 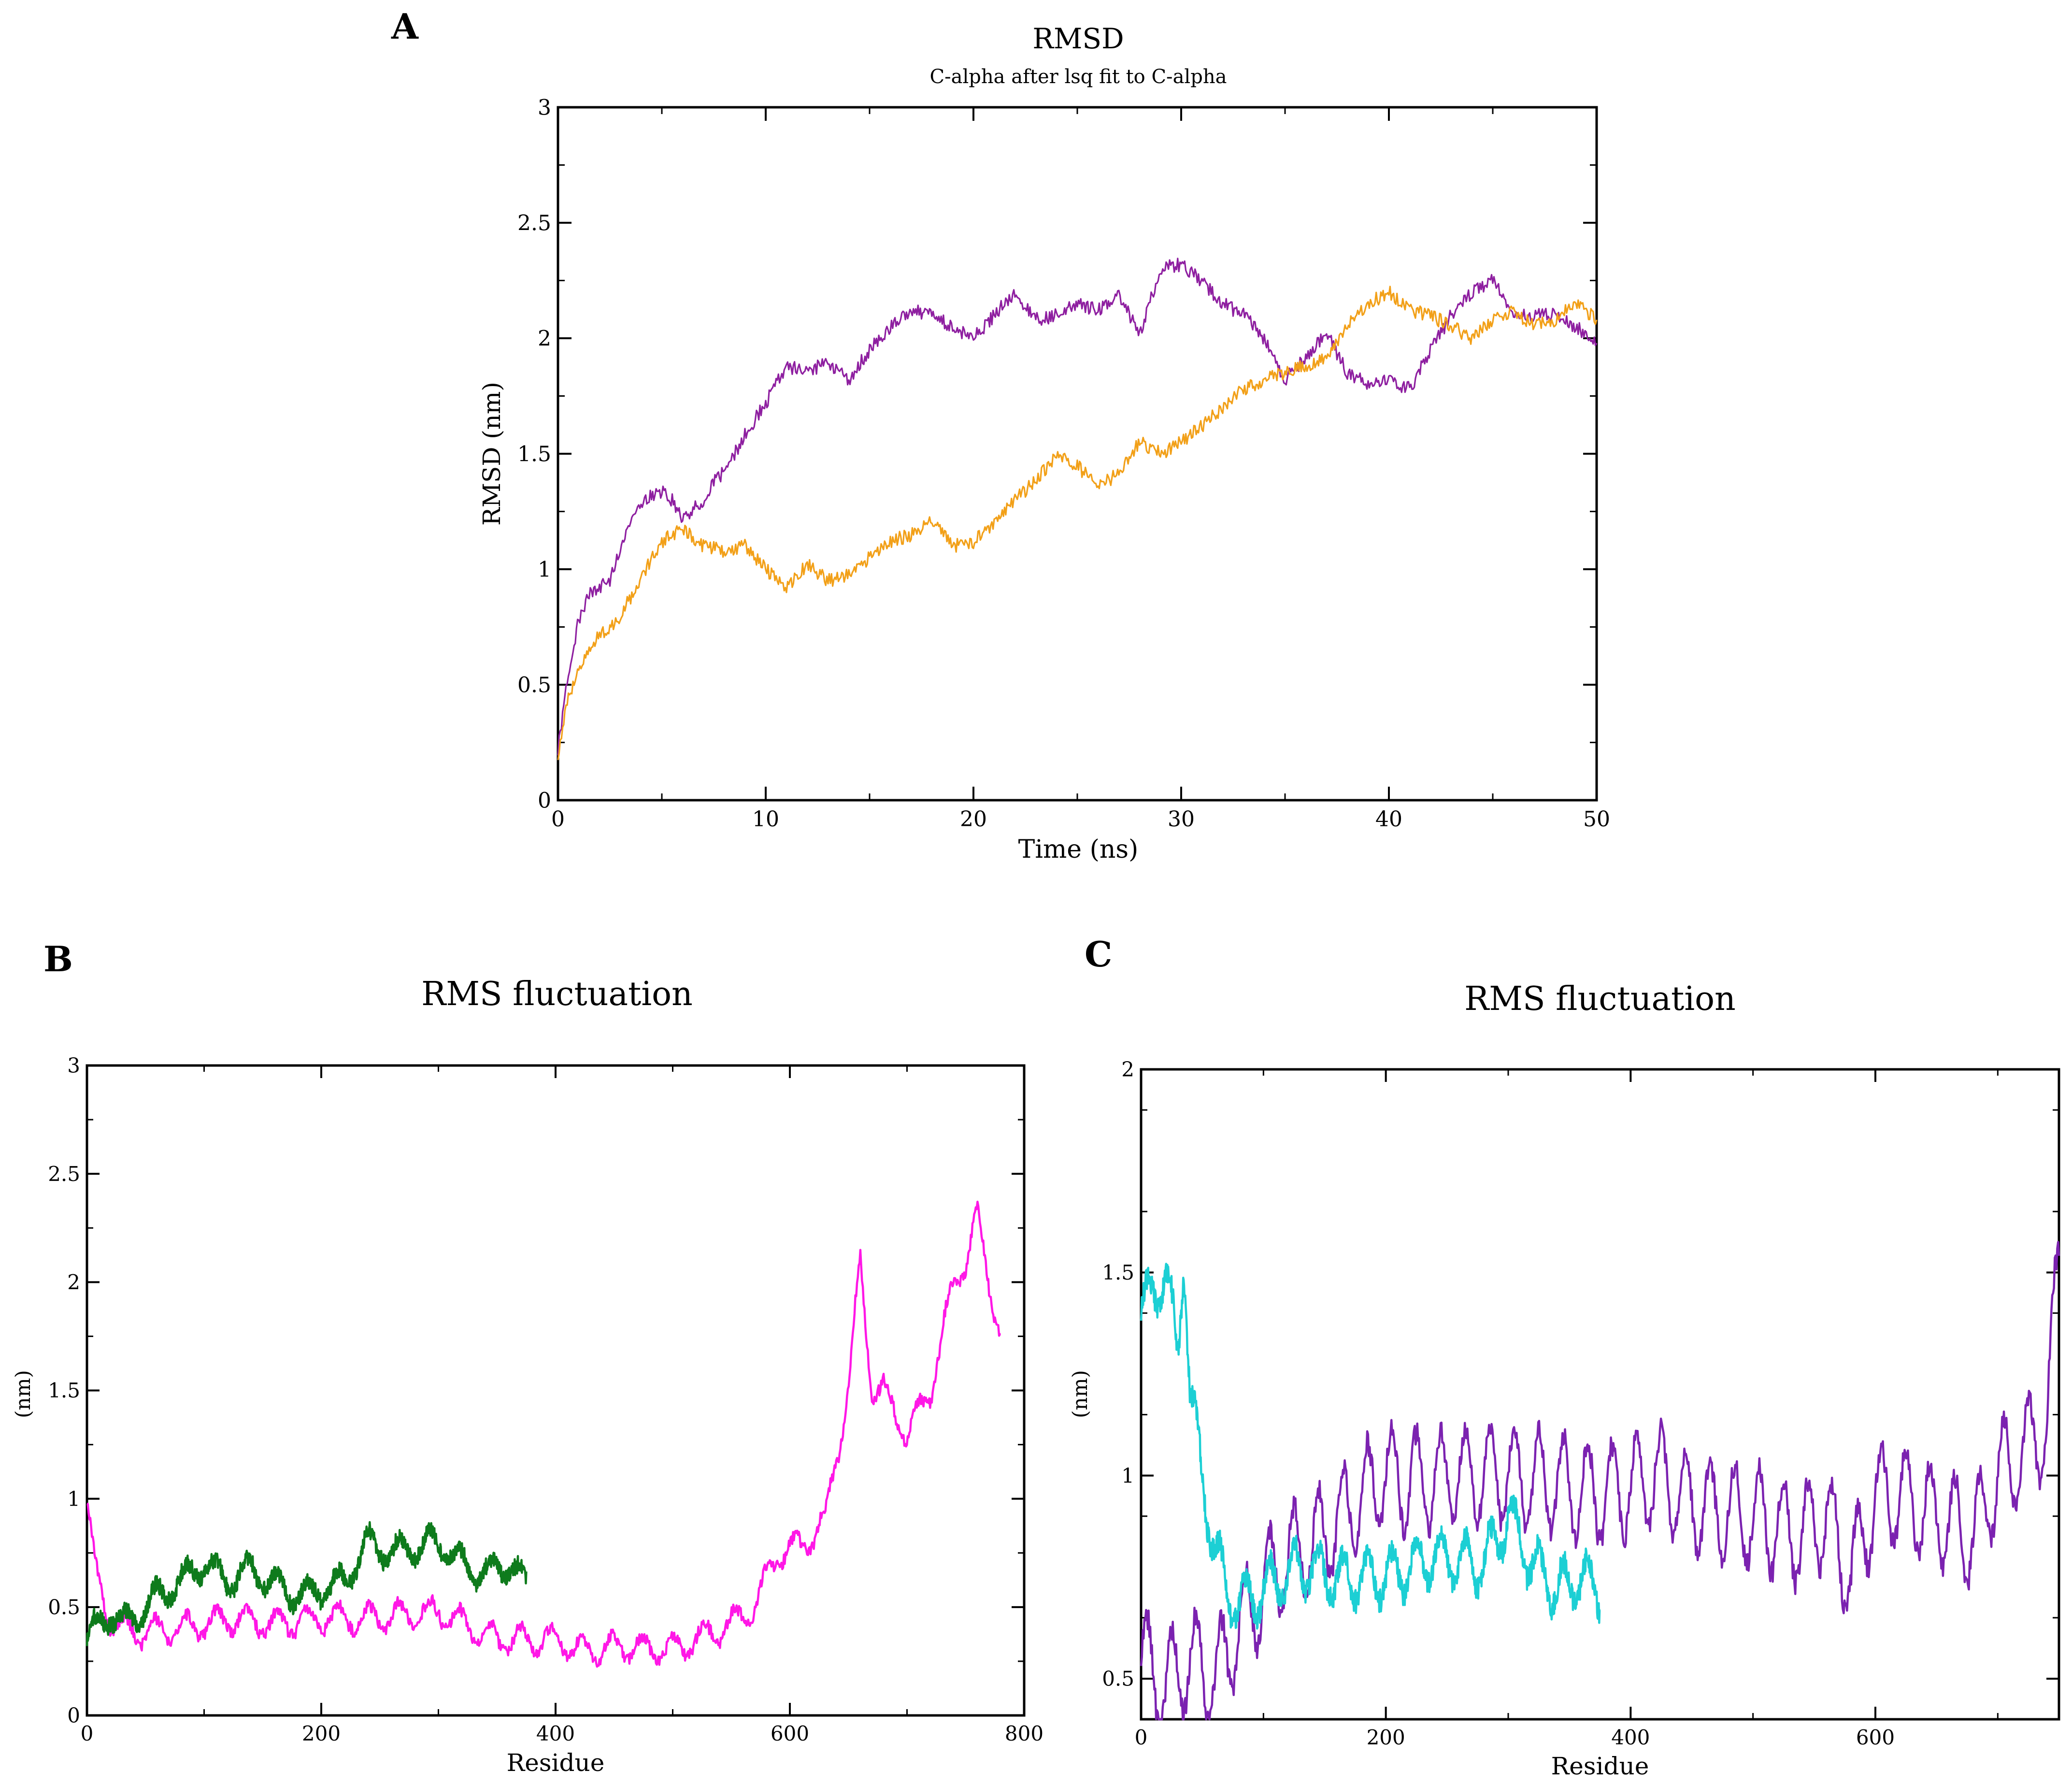 What do you see at coordinates (405, 27) in the screenshot?
I see `panel-label-a: A` at bounding box center [405, 27].